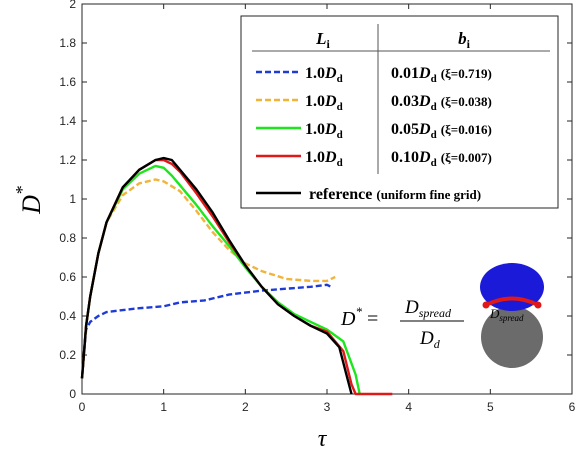 This screenshot has width=577, height=457. What do you see at coordinates (359, 317) in the screenshot?
I see `equation-lhs: D* =` at bounding box center [359, 317].